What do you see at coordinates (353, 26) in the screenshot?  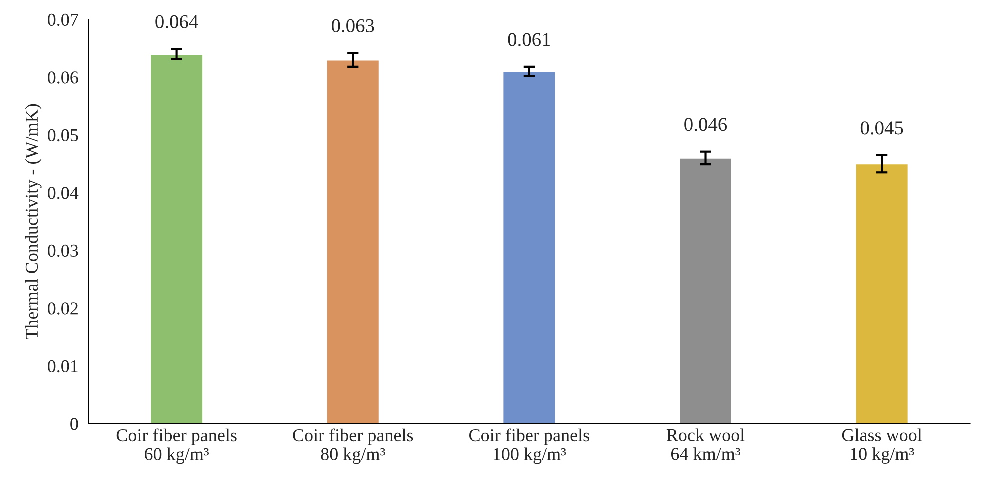 I see `data-label: 0.063` at bounding box center [353, 26].